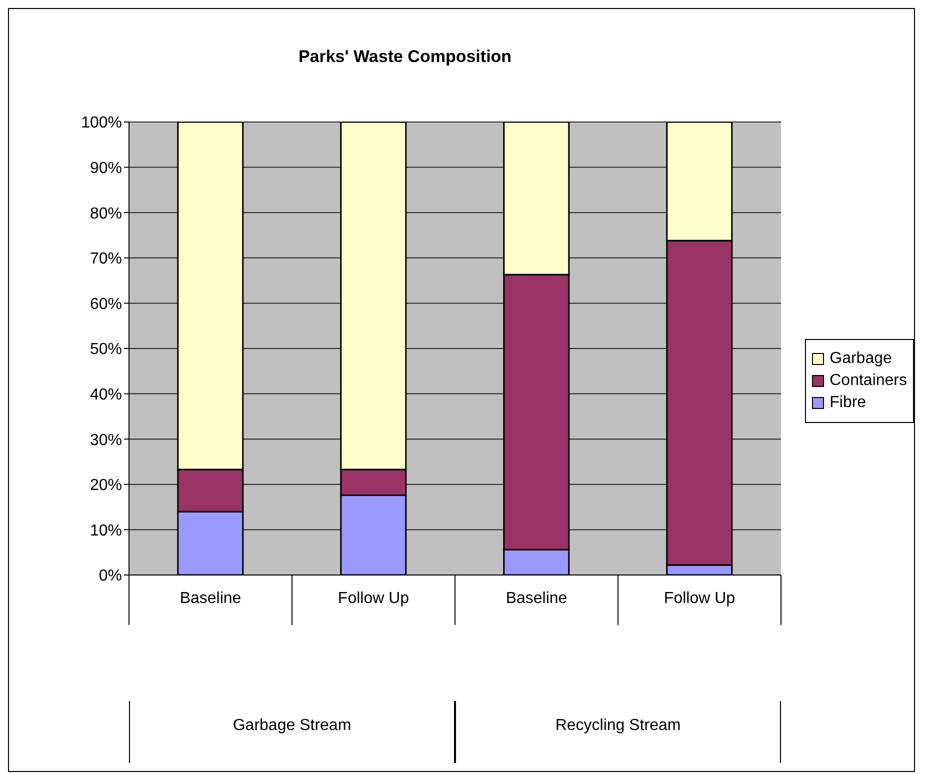  I want to click on legend-label: Containers, so click(868, 381).